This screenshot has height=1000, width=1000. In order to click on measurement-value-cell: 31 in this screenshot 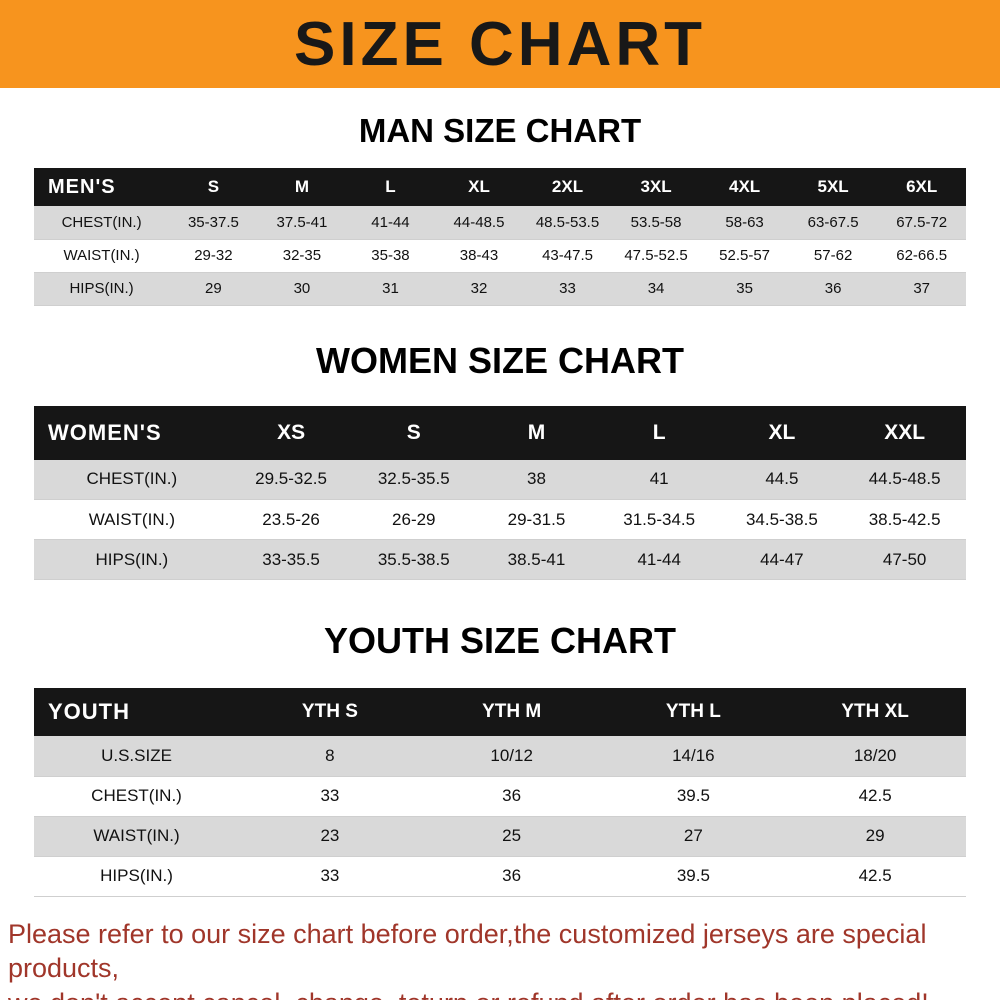, I will do `click(390, 289)`.